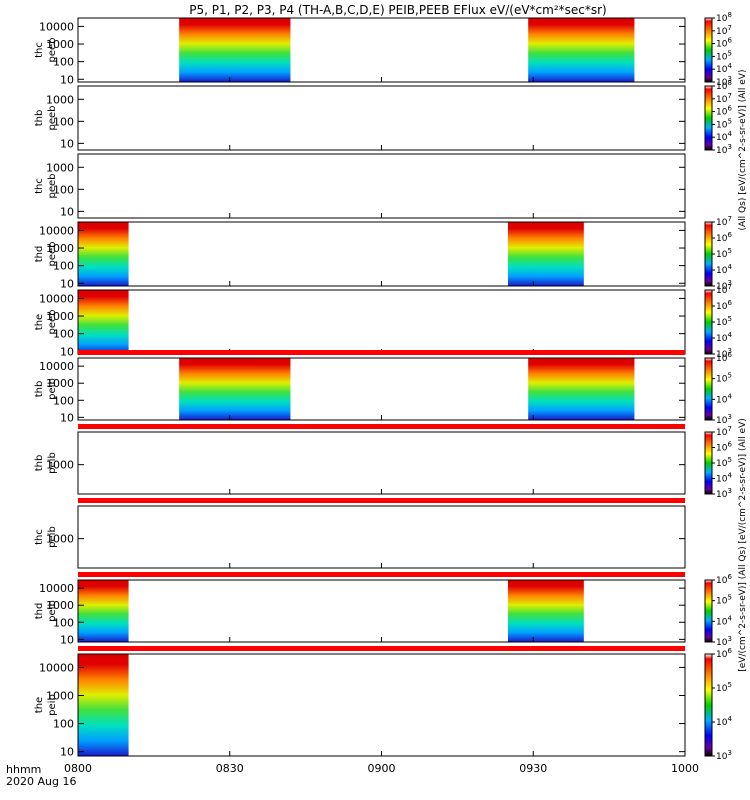  I want to click on panel-species-label-8: peib, so click(52, 537).